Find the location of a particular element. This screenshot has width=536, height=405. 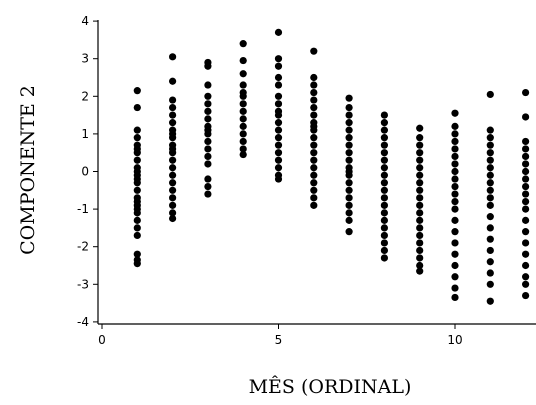

y-tick-label: 1 is located at coordinates (85, 134).